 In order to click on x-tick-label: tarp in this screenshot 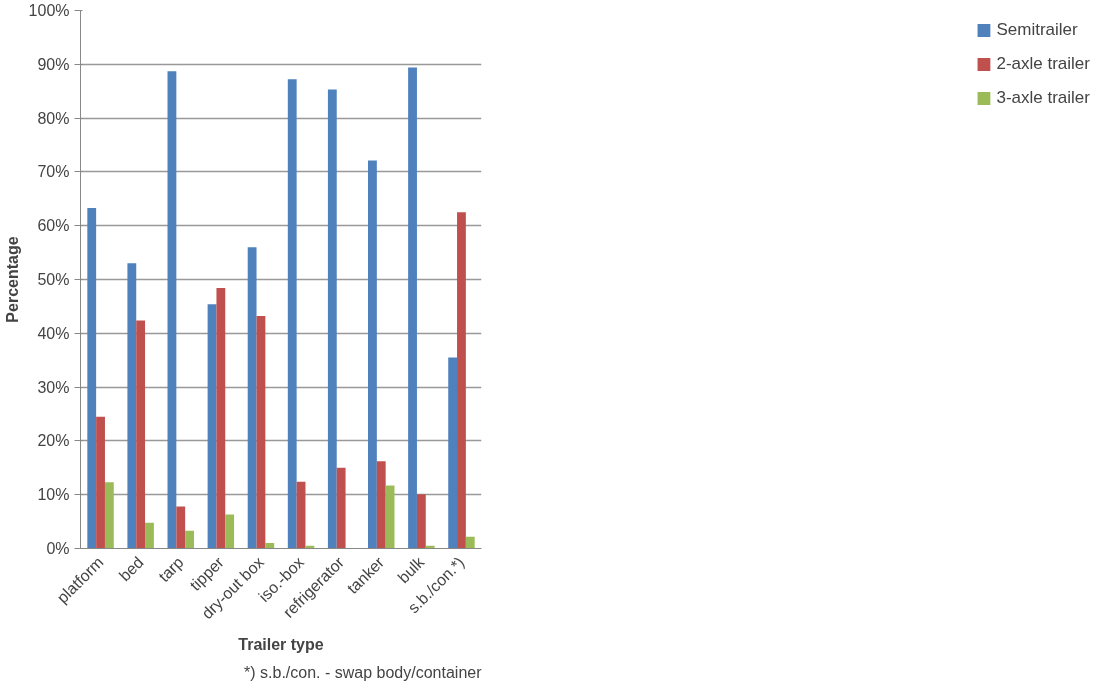, I will do `click(171, 569)`.